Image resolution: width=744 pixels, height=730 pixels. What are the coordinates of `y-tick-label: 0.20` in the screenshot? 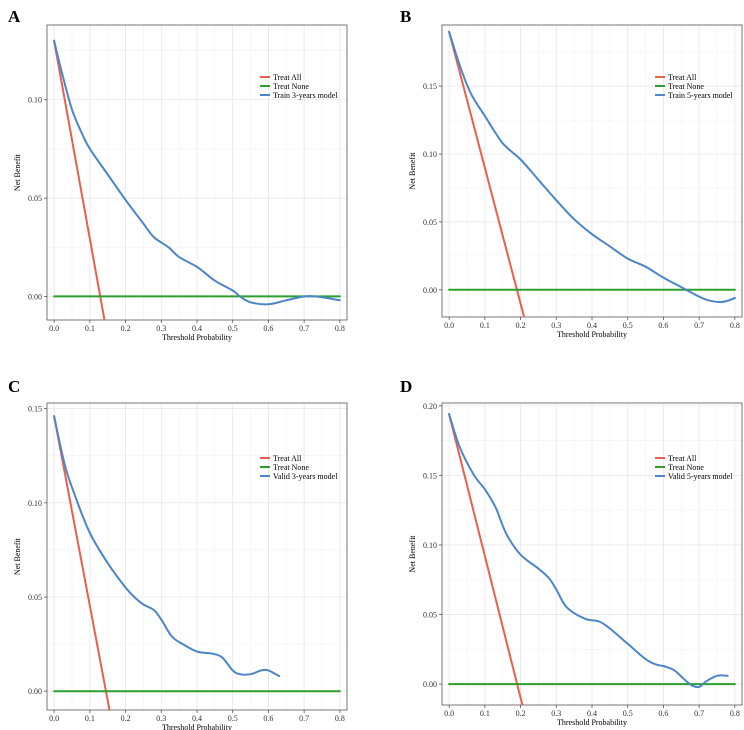 It's located at (430, 406).